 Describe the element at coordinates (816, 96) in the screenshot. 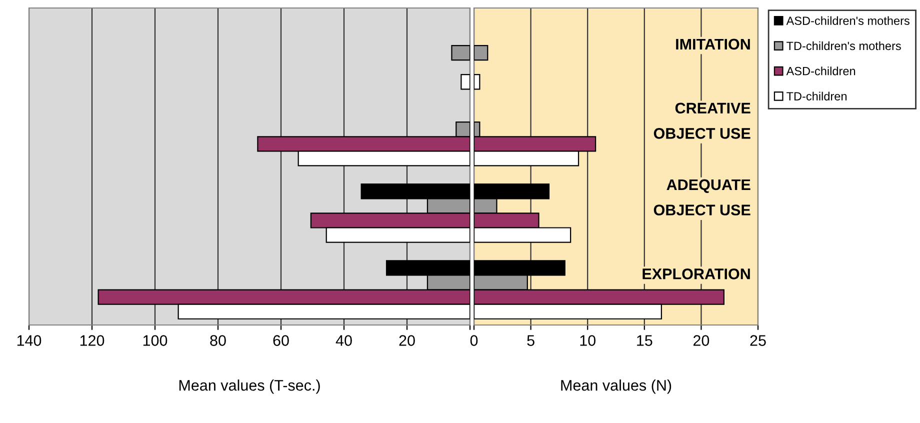

I see `legend-label: TD-children` at that location.